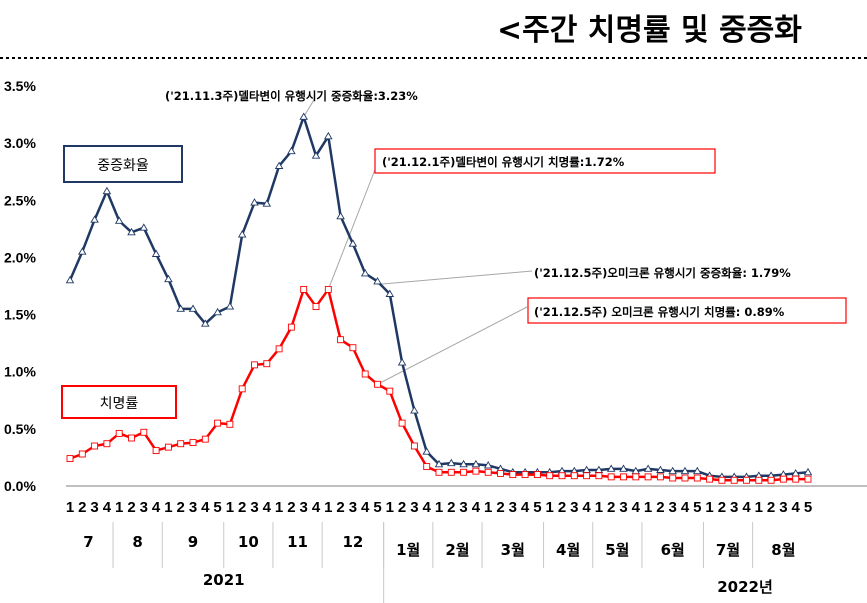  Describe the element at coordinates (617, 550) in the screenshot. I see `month-label: 5월` at that location.